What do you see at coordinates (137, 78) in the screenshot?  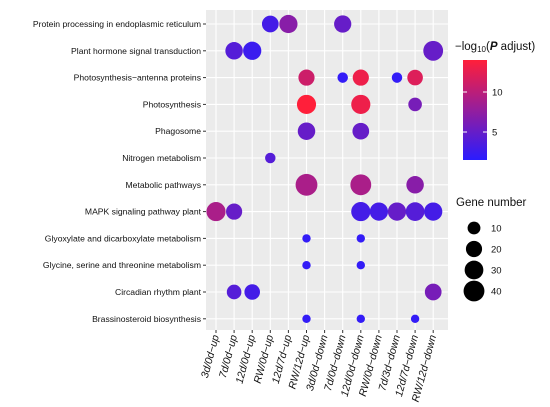 I see `y-tick-label: Photosynthesis−antenna proteins` at bounding box center [137, 78].